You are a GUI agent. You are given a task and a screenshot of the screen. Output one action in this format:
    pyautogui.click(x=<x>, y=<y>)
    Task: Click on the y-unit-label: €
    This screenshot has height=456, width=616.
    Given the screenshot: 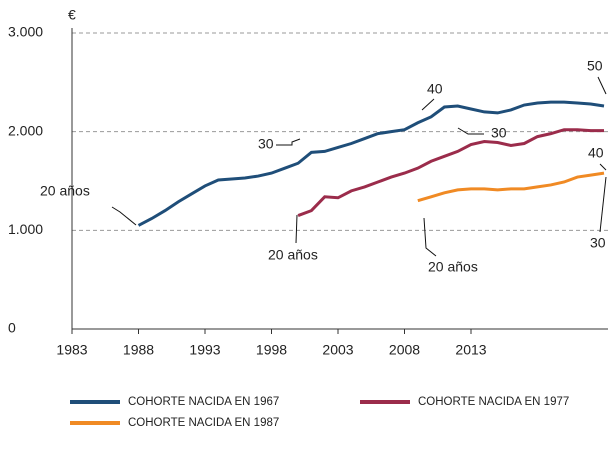 What is the action you would take?
    pyautogui.click(x=72, y=15)
    